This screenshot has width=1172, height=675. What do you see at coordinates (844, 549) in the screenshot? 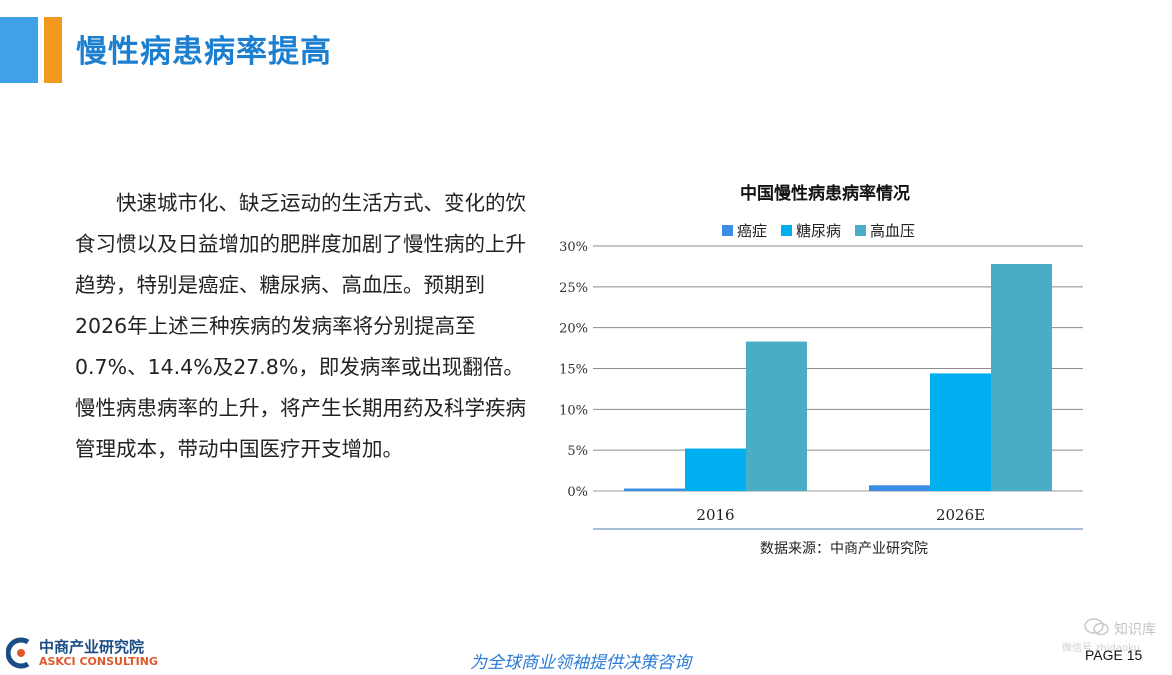
I see `chart-source: 数据来源：中商产业研究院` at bounding box center [844, 549].